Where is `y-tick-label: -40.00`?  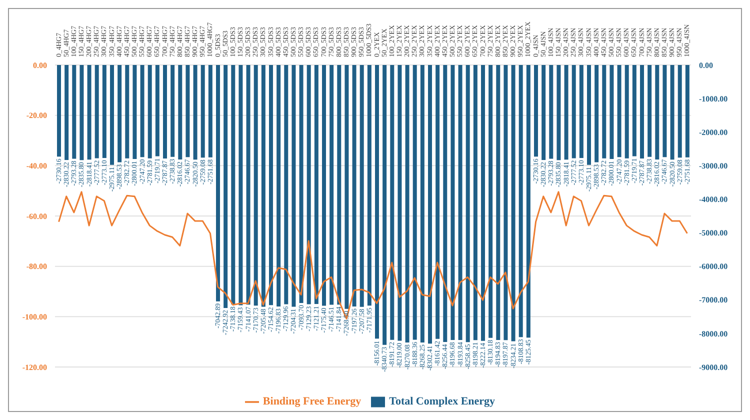
y-tick-label: -40.00 is located at coordinates (36, 166).